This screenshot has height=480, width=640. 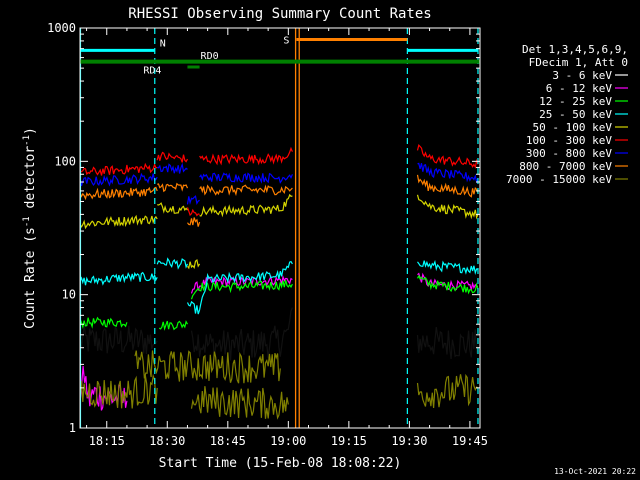 What do you see at coordinates (569, 153) in the screenshot?
I see `legend-label: 300 - 800 keV` at bounding box center [569, 153].